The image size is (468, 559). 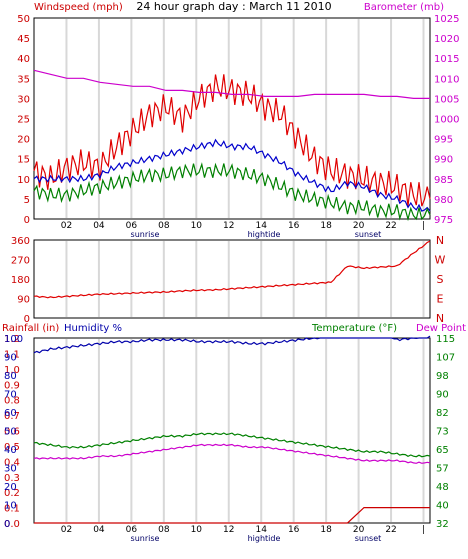 I want to click on panel3-humidity-tick: 50, so click(x=10, y=432).